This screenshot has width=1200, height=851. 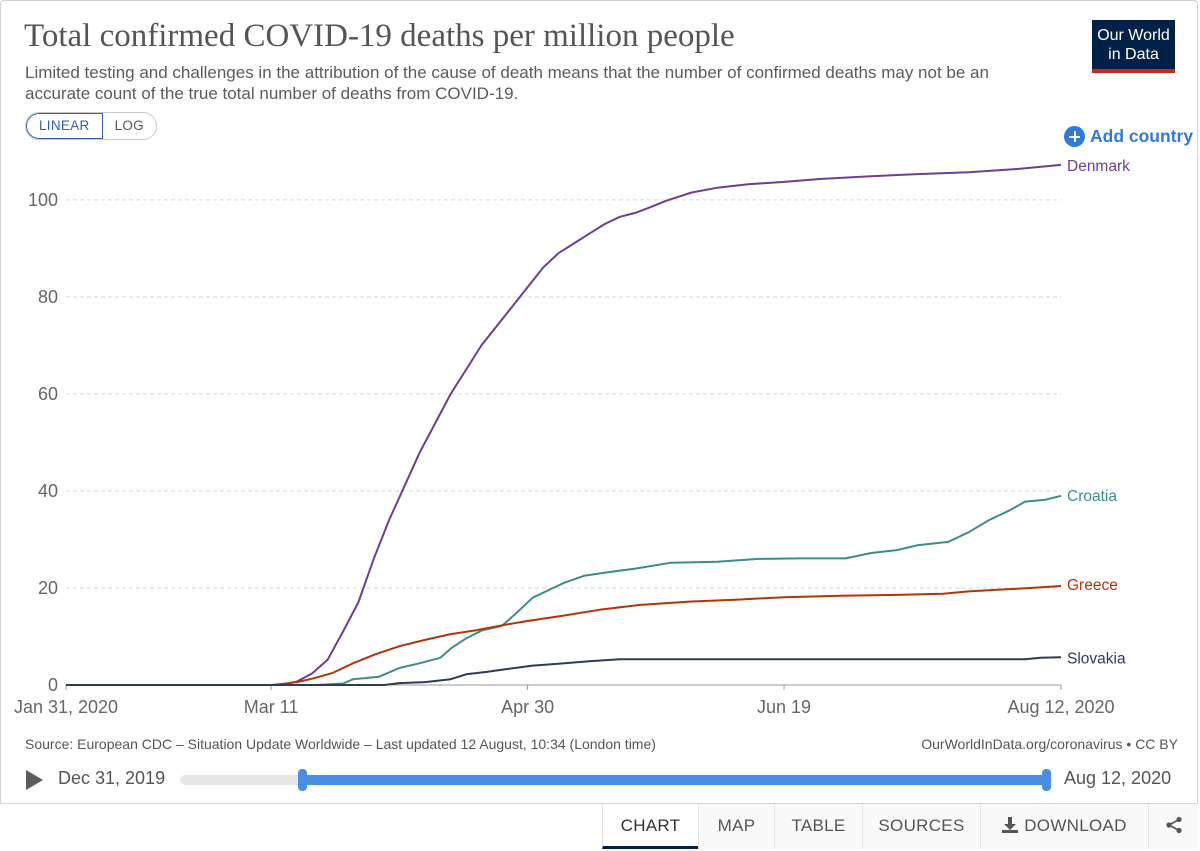 What do you see at coordinates (34, 780) in the screenshot?
I see `play-icon` at bounding box center [34, 780].